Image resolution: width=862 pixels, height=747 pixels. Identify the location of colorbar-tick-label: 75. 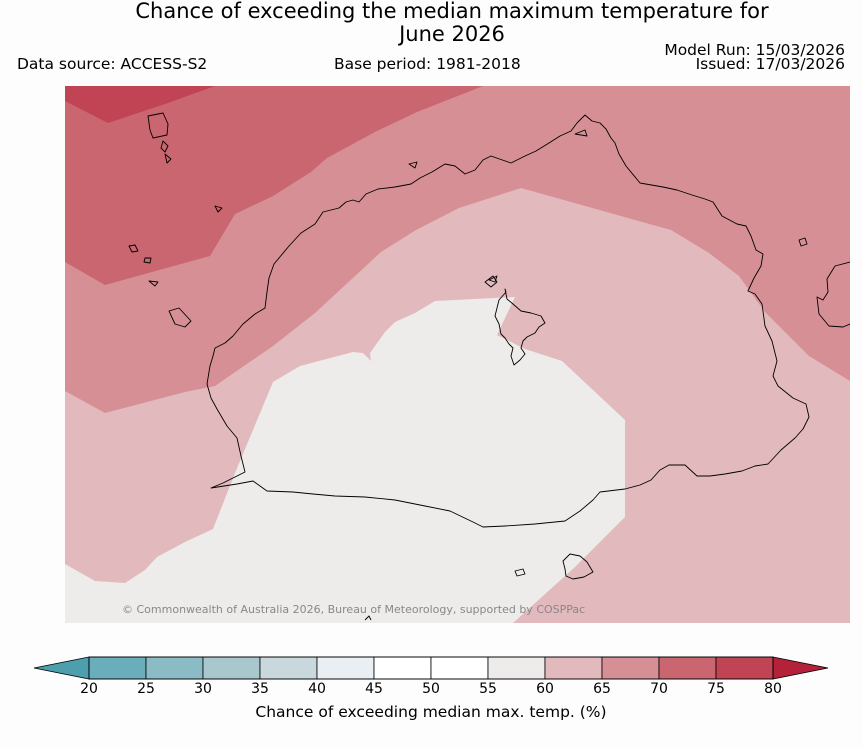
(716, 689).